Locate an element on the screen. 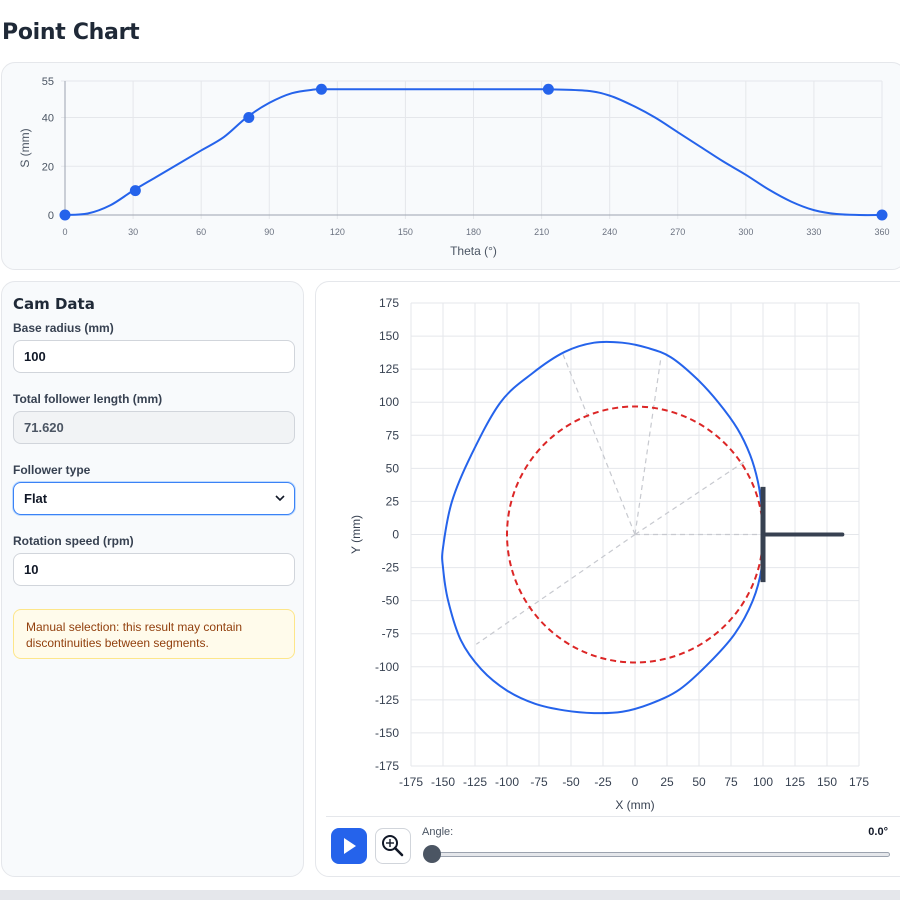 The width and height of the screenshot is (900, 900). x-tick-label: 210 is located at coordinates (541, 232).